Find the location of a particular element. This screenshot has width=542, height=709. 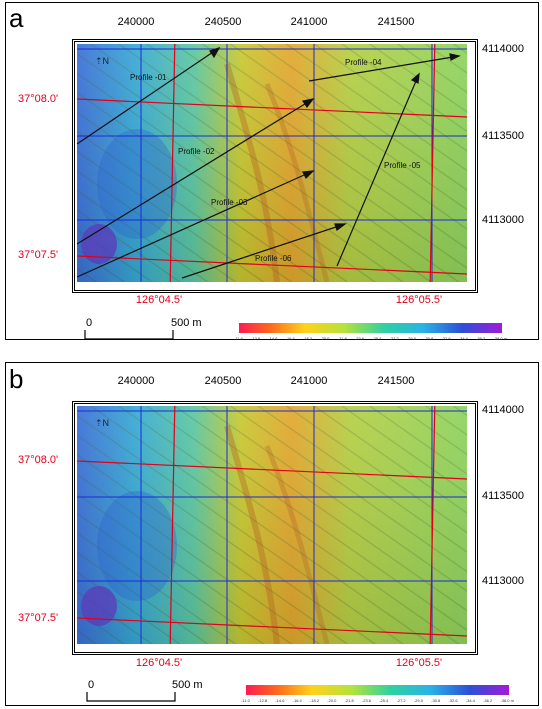

profile-label: Profile -02 is located at coordinates (196, 151).